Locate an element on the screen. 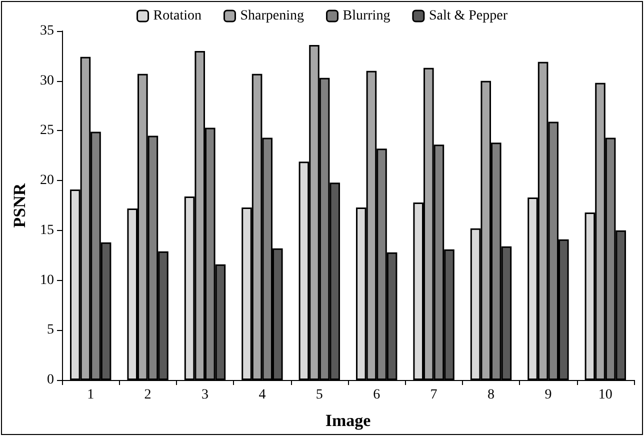 The width and height of the screenshot is (644, 436). y-tick-label: 25 is located at coordinates (47, 130).